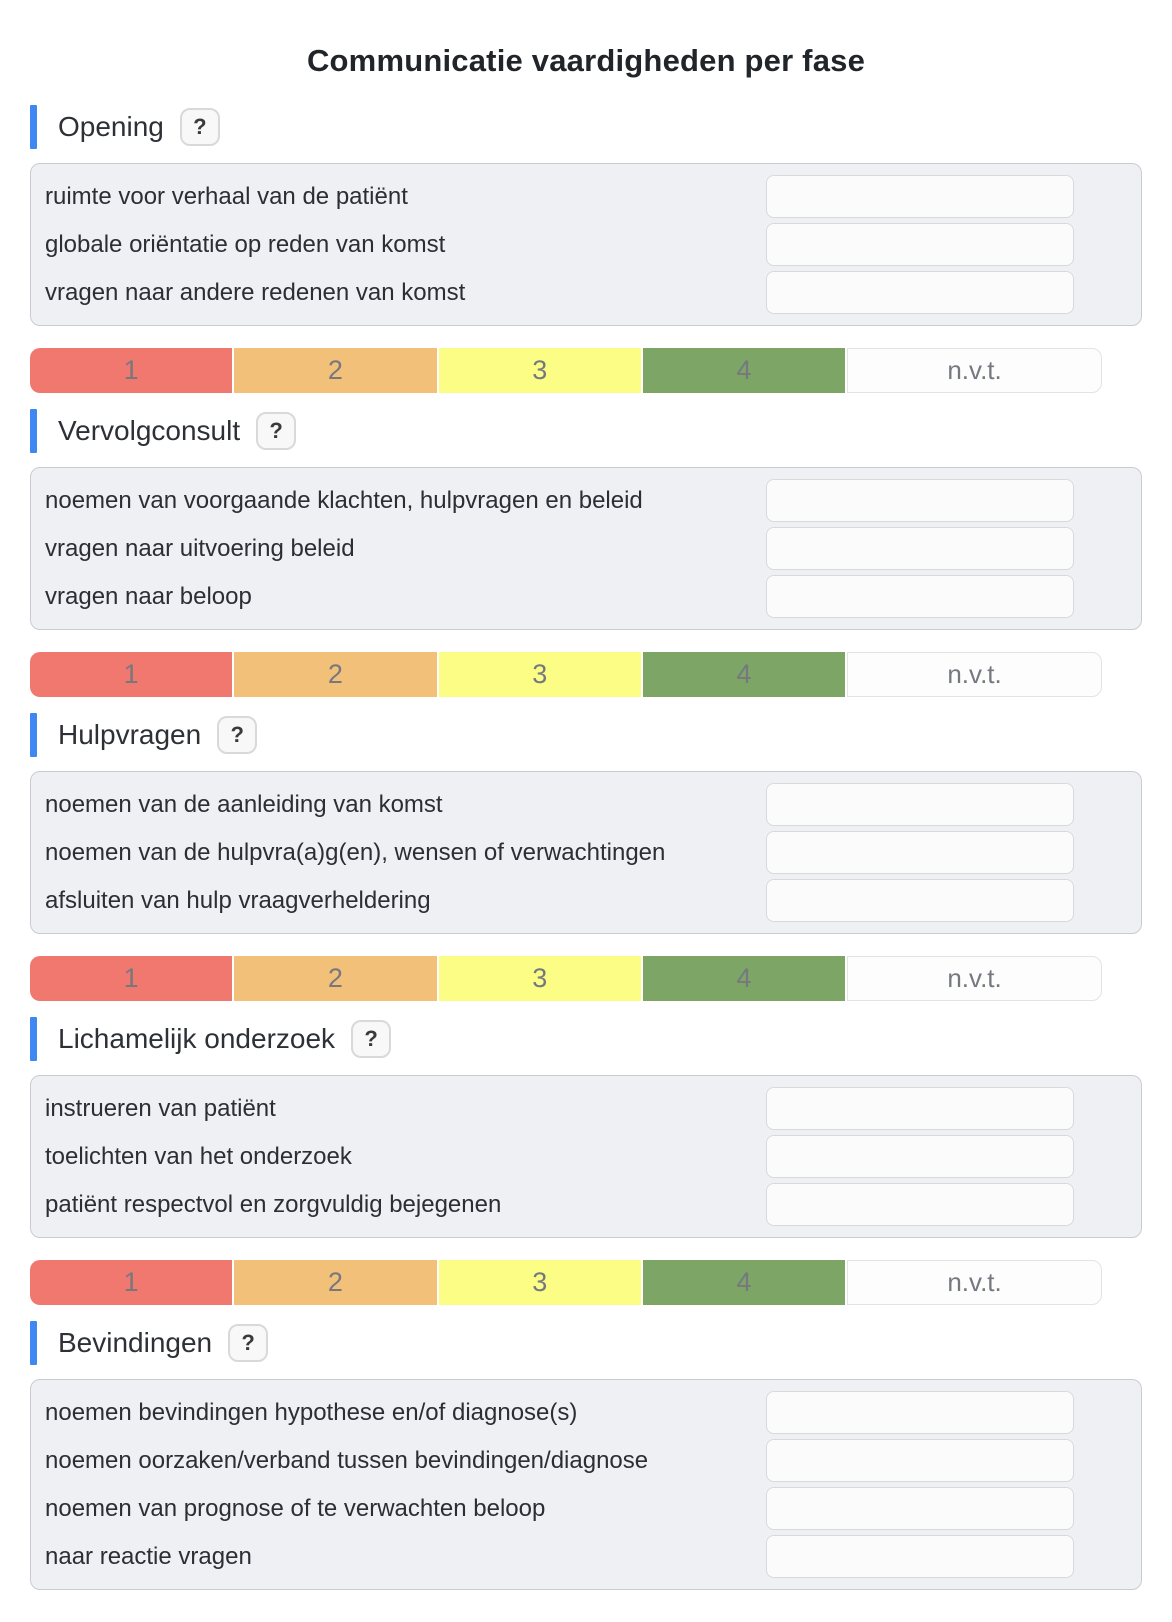 This screenshot has width=1172, height=1622. What do you see at coordinates (160, 1108) in the screenshot?
I see `item-label: instrueren van patiënt` at bounding box center [160, 1108].